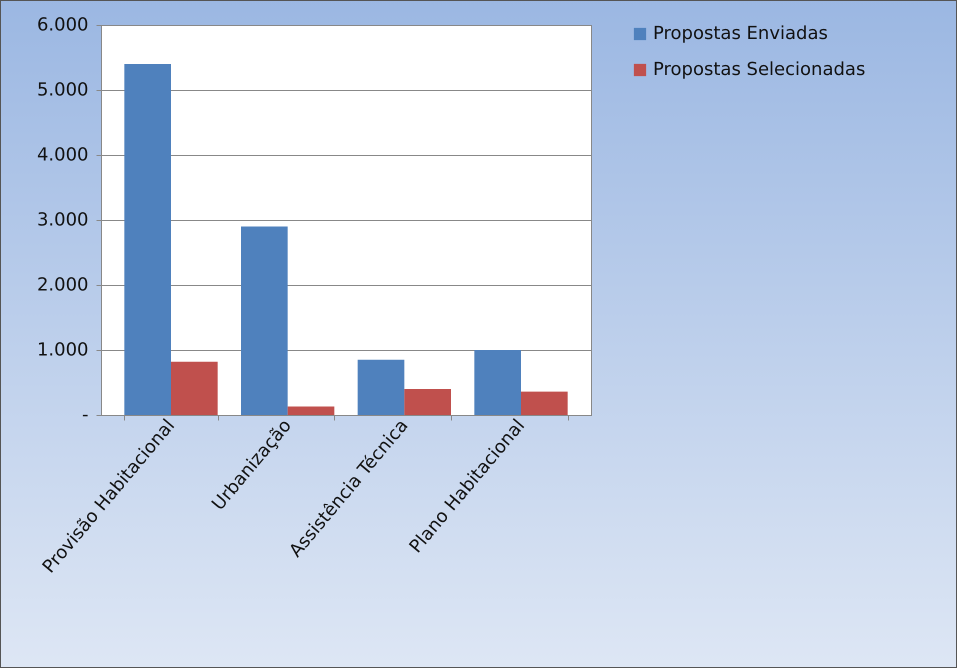  I want to click on y-tick-label: 2.000, so click(62, 285).